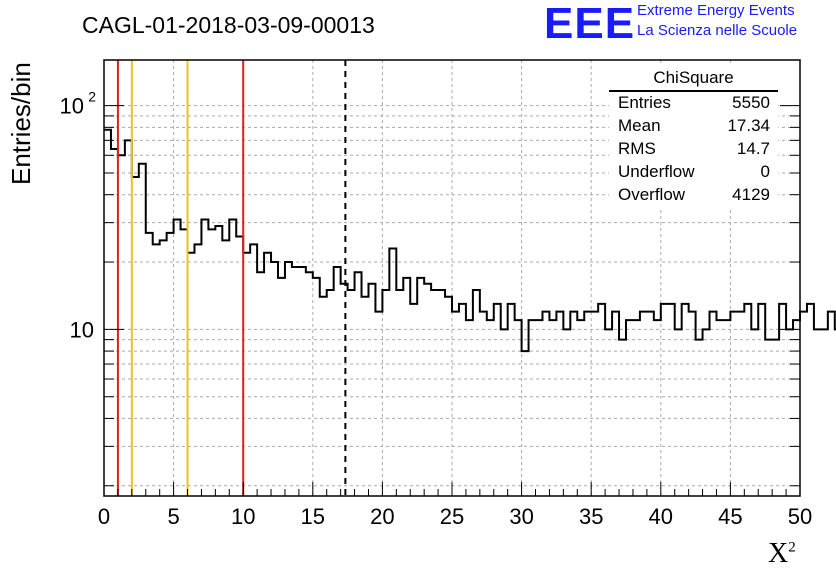  What do you see at coordinates (637, 148) in the screenshot?
I see `stats-label: RMS` at bounding box center [637, 148].